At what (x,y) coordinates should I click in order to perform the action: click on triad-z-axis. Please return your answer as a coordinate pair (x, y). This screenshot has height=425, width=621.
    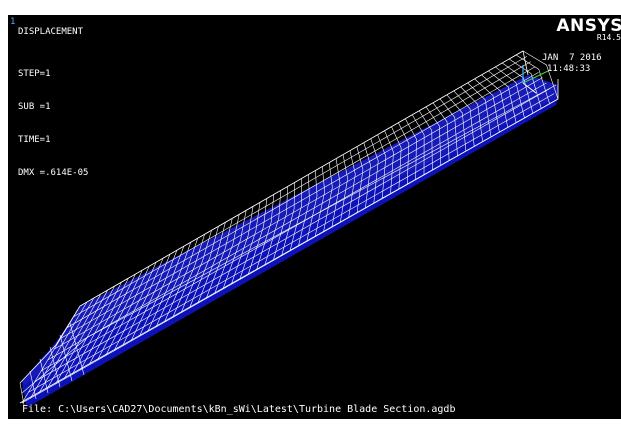
    Looking at the image, I should click on (529, 88).